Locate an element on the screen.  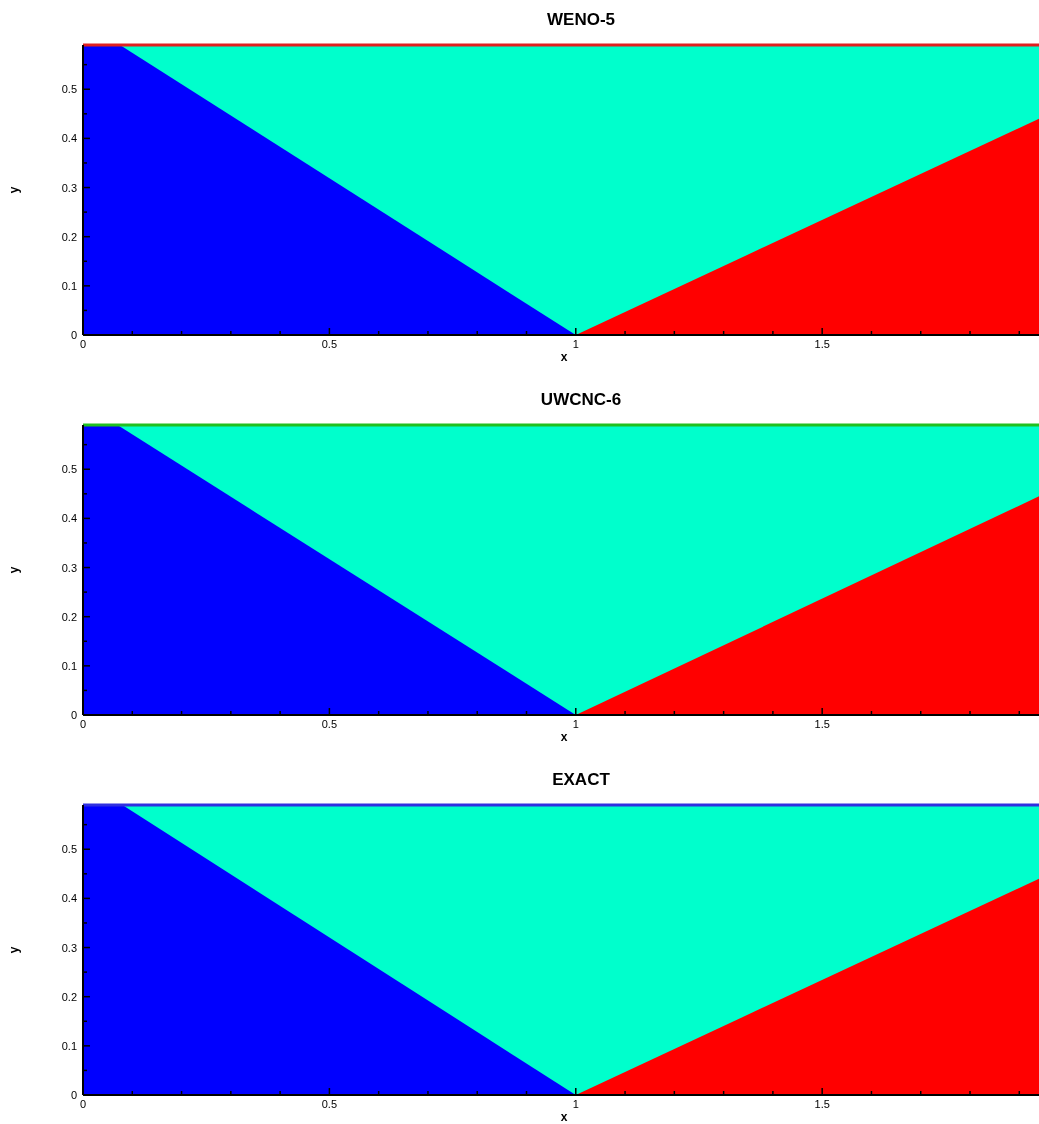
chart-title: EXACT is located at coordinates (581, 779).